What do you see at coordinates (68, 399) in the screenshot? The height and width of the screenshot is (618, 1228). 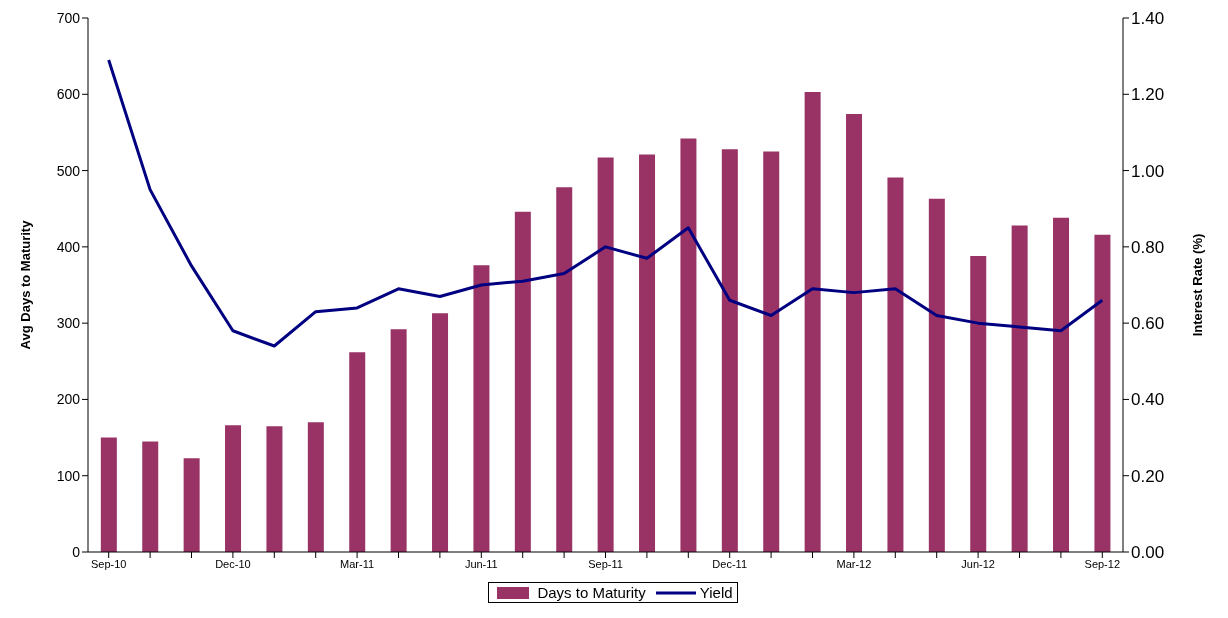 I see `y-tick-label: 200` at bounding box center [68, 399].